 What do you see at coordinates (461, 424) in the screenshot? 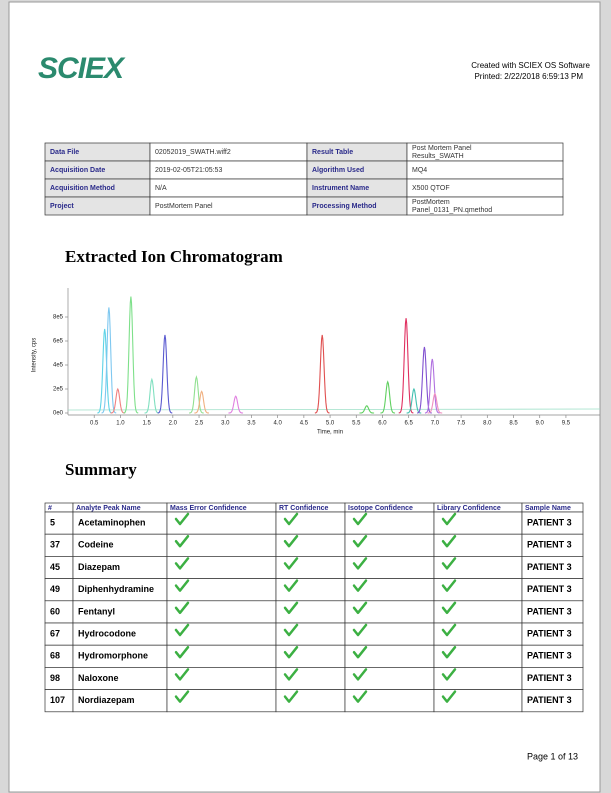
I see `x-tick-label: 7.5` at bounding box center [461, 424].